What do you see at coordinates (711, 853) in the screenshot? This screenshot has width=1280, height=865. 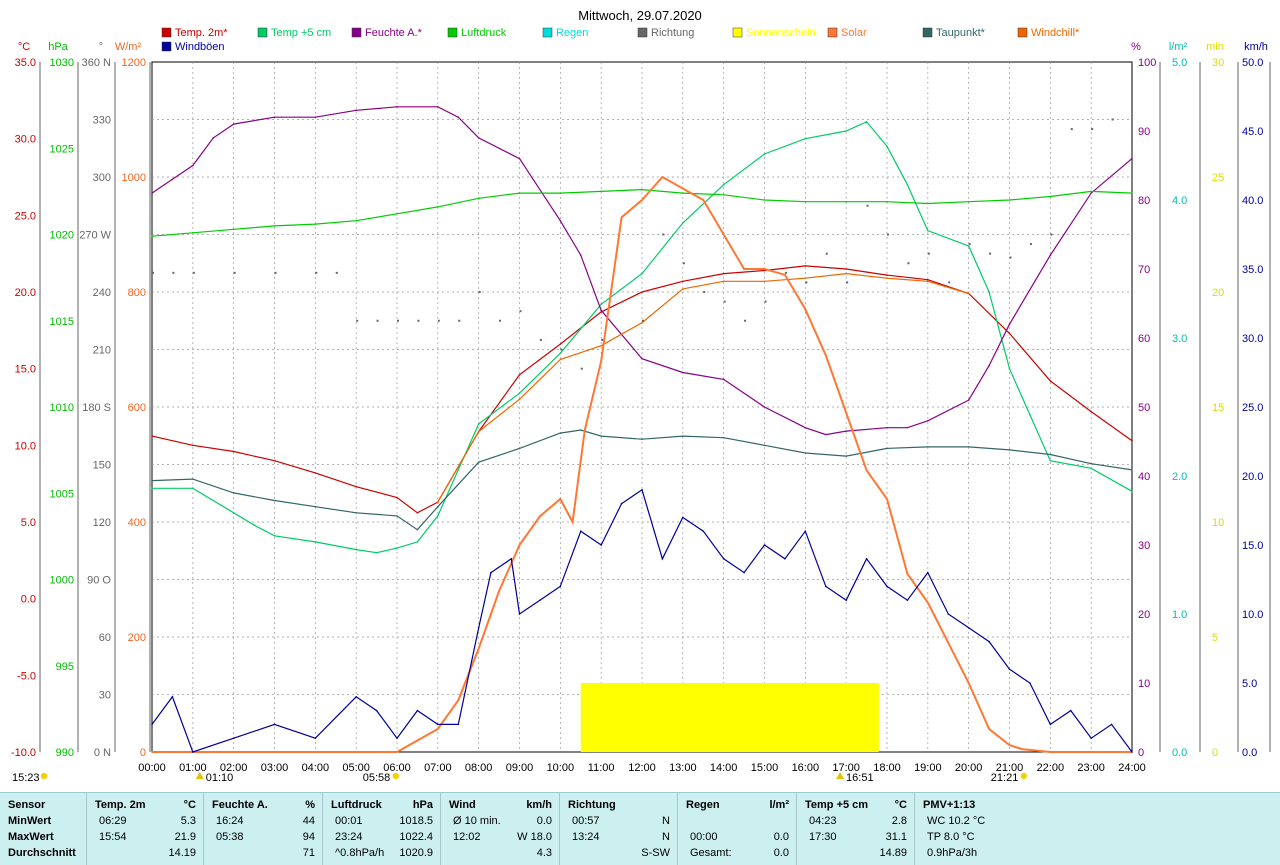 I see `stats-time: Gesamt:` at bounding box center [711, 853].